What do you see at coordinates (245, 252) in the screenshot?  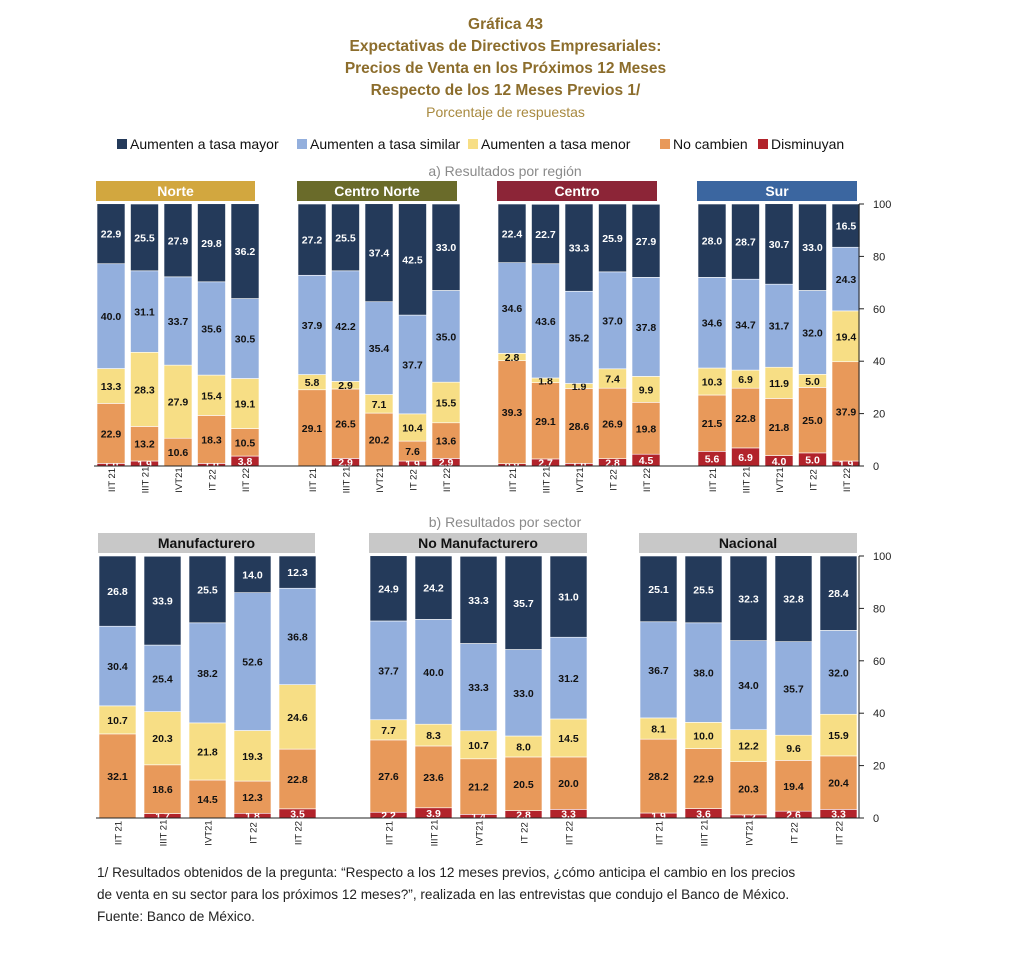 I see `data-label: 36.2` at bounding box center [245, 252].